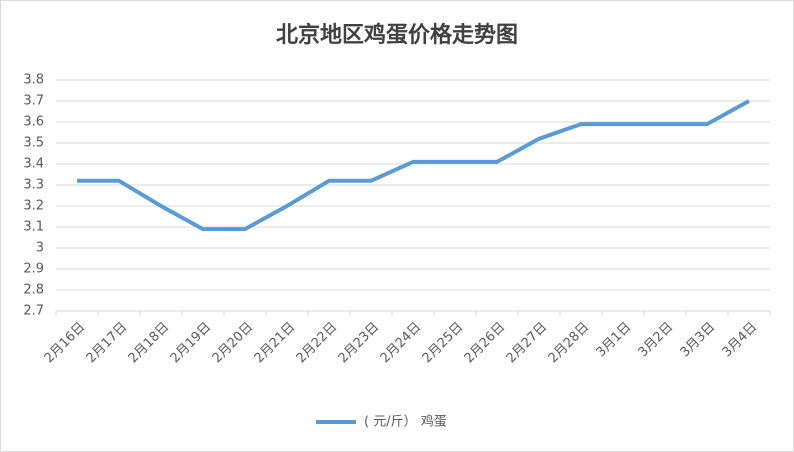 This screenshot has width=794, height=452. I want to click on y-tick-label: 3.4, so click(33, 164).